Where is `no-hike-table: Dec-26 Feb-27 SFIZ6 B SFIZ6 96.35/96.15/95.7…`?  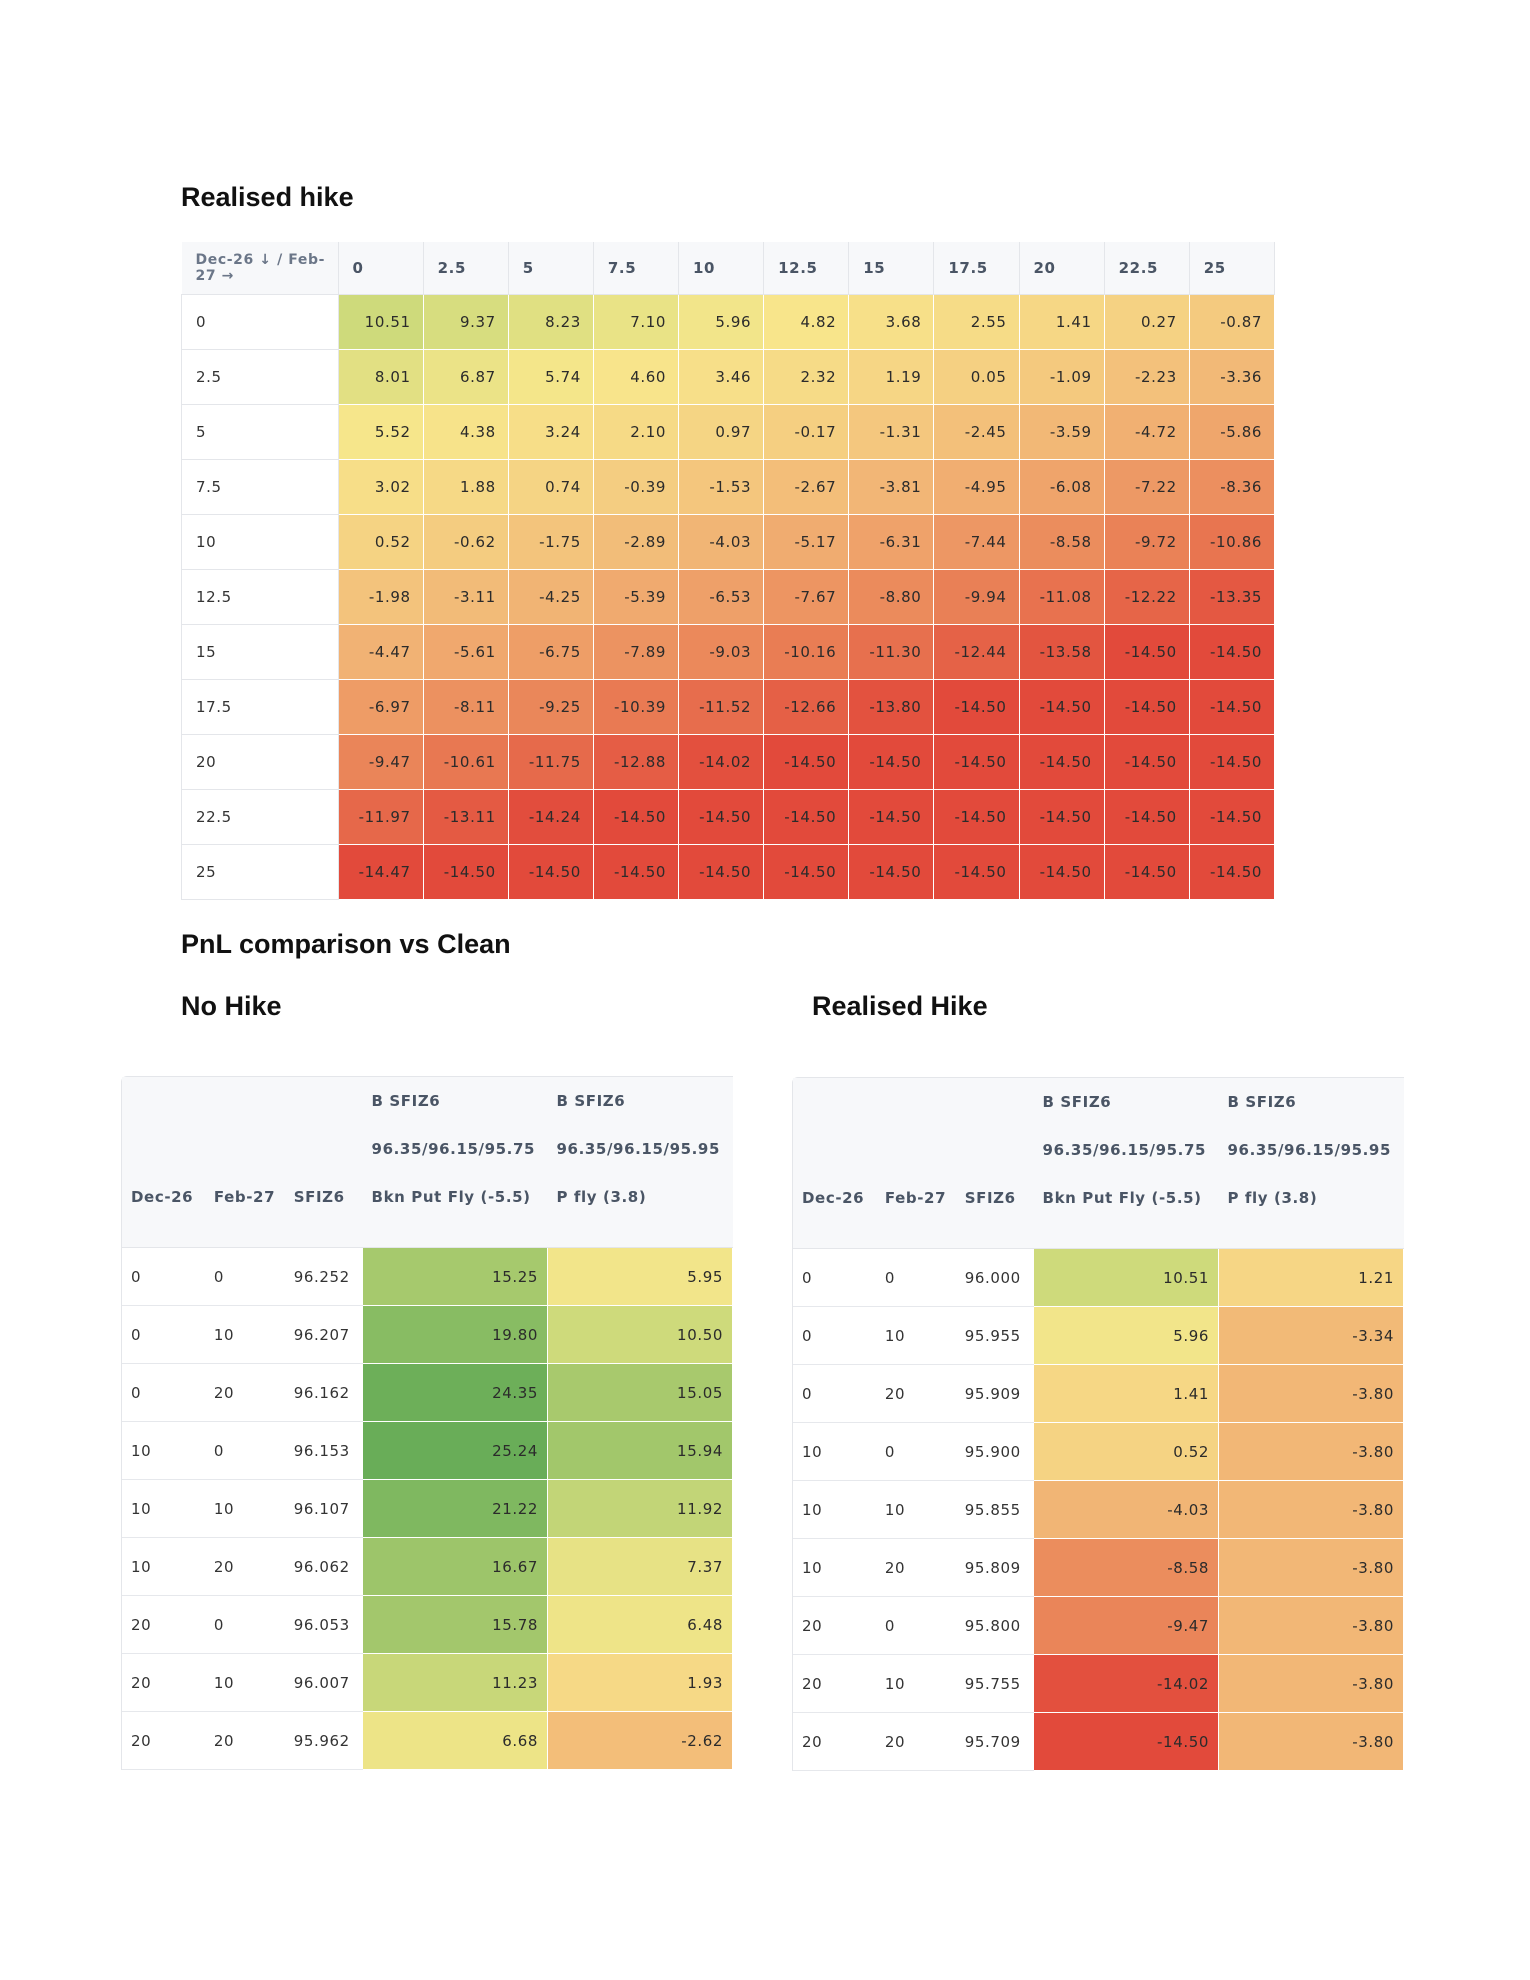 no-hike-table: Dec-26 Feb-27 SFIZ6 B SFIZ6 96.35/96.15/95.7… is located at coordinates (427, 1423).